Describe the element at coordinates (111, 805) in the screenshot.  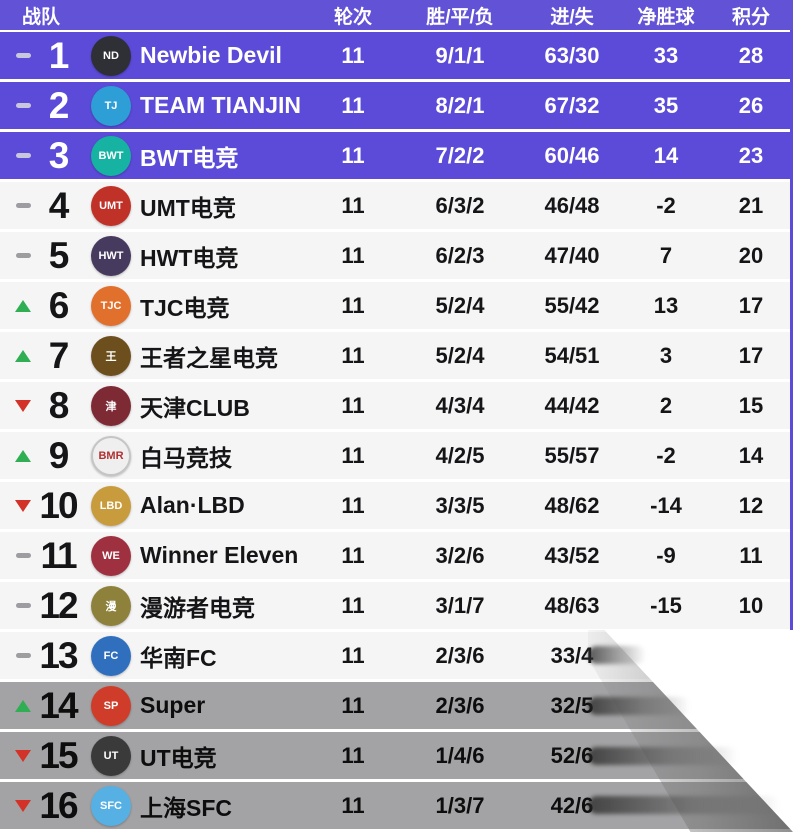
I see `logo-cell: SFC` at that location.